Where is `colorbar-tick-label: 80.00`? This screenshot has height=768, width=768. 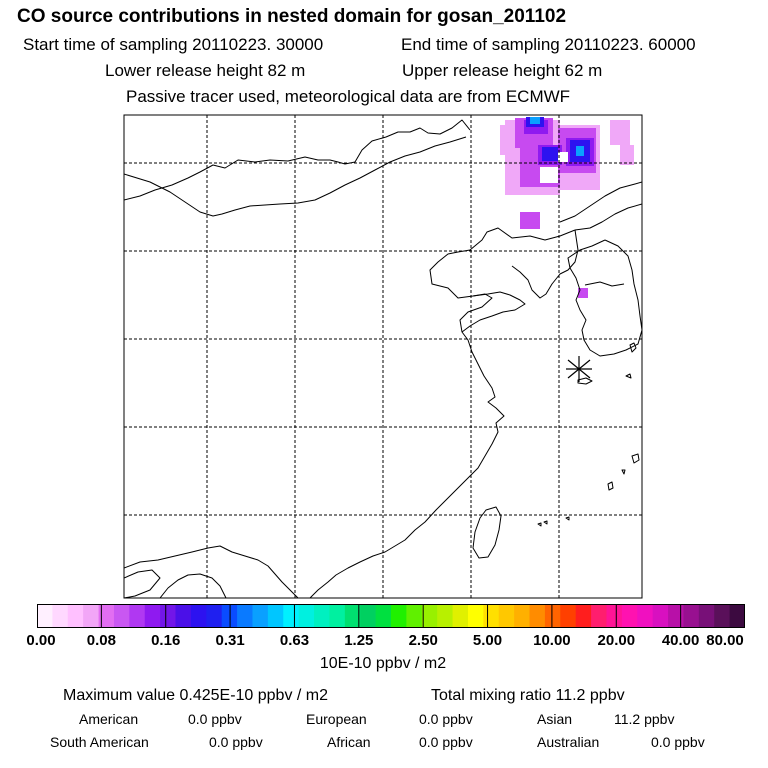 colorbar-tick-label: 80.00 is located at coordinates (725, 640).